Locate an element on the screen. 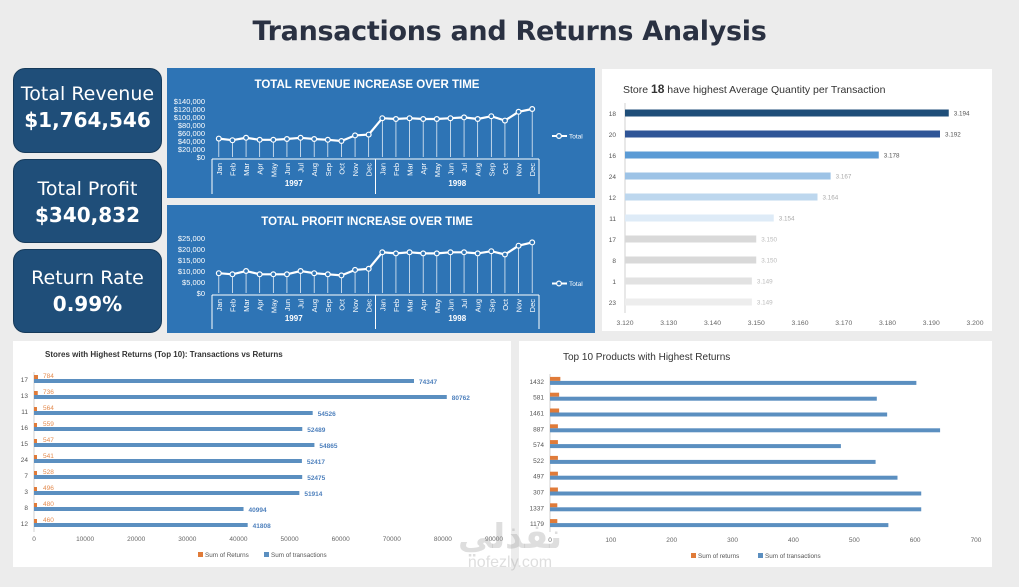 The width and height of the screenshot is (1019, 587). x-tick-label: 3.120 is located at coordinates (624, 323).